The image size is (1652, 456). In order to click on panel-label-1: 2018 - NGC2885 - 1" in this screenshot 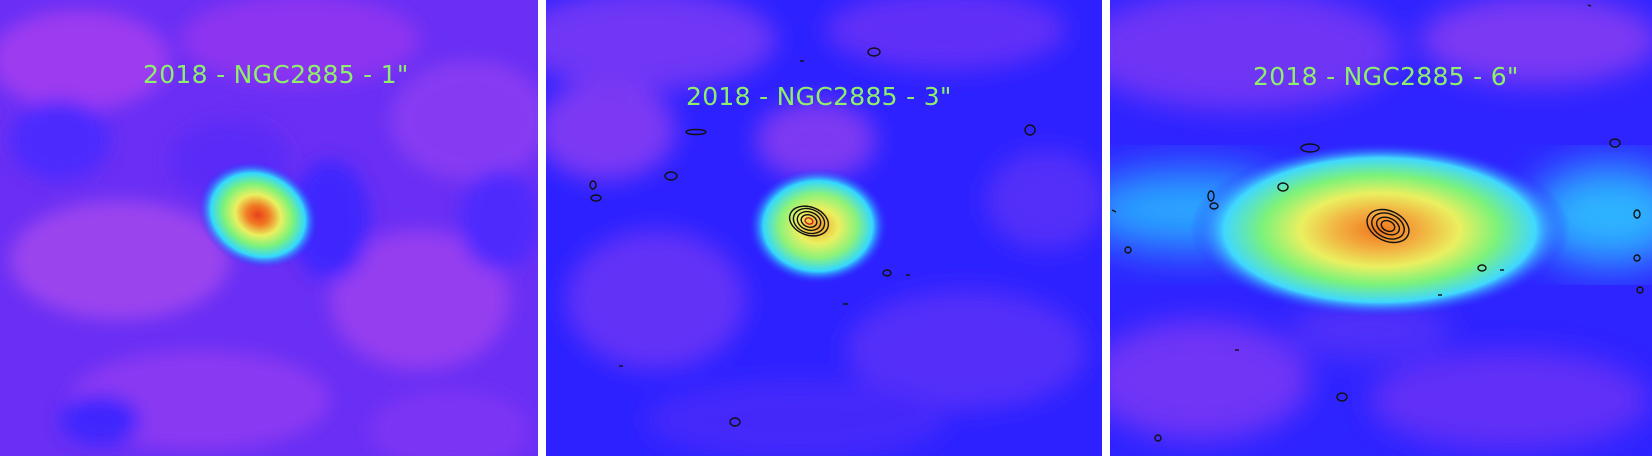, I will do `click(276, 74)`.